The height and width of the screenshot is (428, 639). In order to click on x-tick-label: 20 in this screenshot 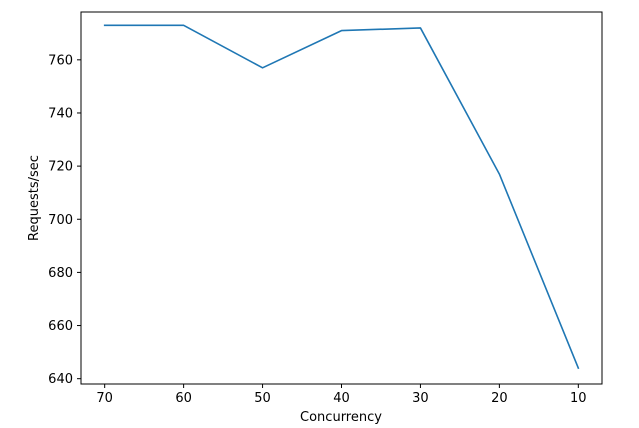, I will do `click(499, 398)`.